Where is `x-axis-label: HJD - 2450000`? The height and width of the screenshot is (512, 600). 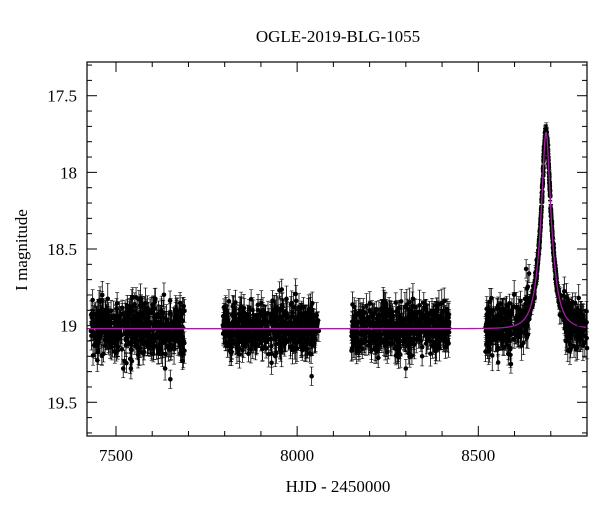
x-axis-label: HJD - 2450000 is located at coordinates (338, 486).